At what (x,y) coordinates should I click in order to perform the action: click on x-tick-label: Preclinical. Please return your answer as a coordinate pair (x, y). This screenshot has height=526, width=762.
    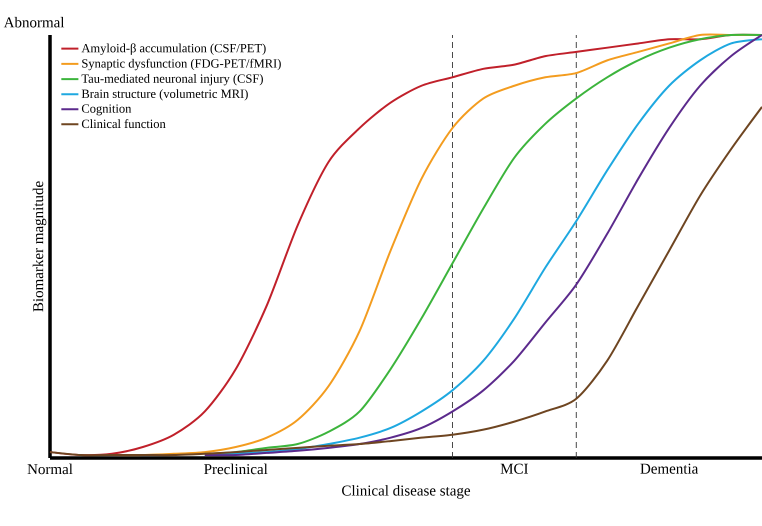
    Looking at the image, I should click on (236, 469).